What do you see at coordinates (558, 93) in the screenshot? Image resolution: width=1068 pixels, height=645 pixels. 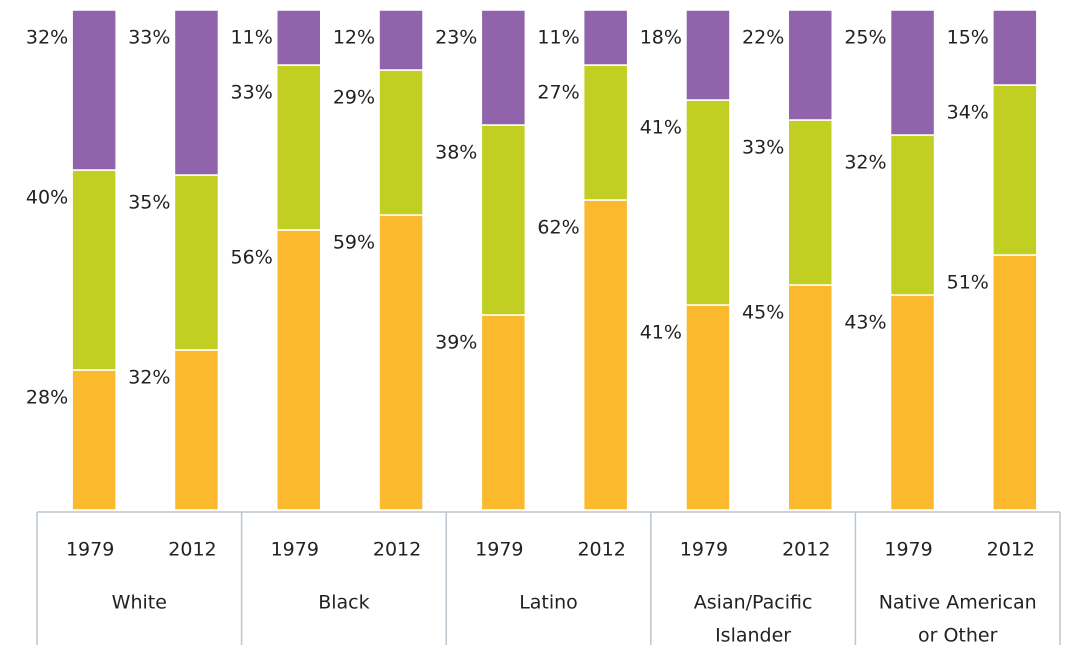 I see `data-label: 27%` at bounding box center [558, 93].